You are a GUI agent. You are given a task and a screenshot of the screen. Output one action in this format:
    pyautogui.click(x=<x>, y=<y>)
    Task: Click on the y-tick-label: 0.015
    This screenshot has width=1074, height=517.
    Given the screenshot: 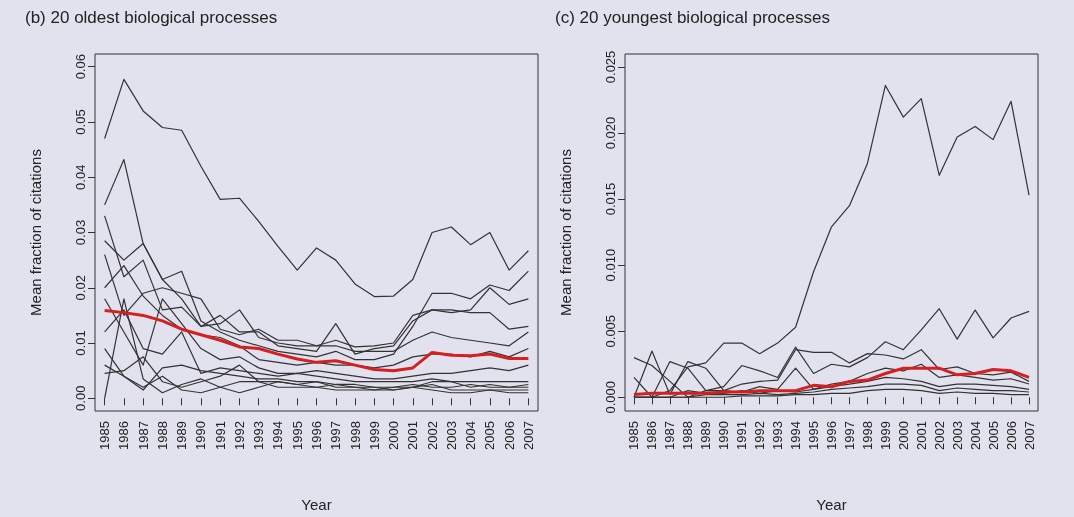 What is the action you would take?
    pyautogui.click(x=610, y=199)
    